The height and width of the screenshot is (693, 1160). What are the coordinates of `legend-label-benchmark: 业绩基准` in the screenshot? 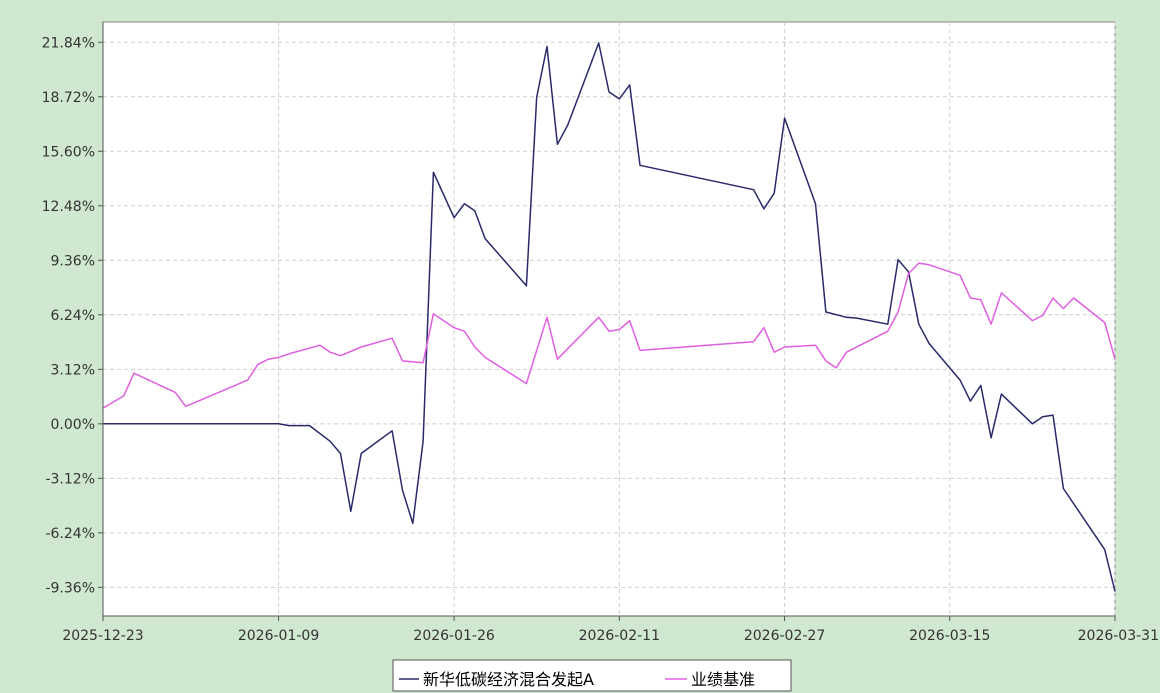 It's located at (723, 679).